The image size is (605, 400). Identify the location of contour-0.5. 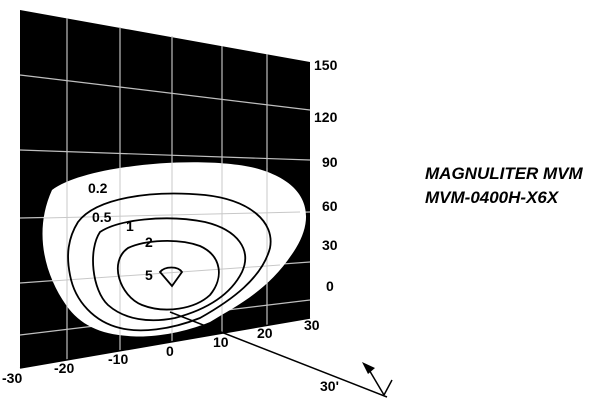
(169, 262).